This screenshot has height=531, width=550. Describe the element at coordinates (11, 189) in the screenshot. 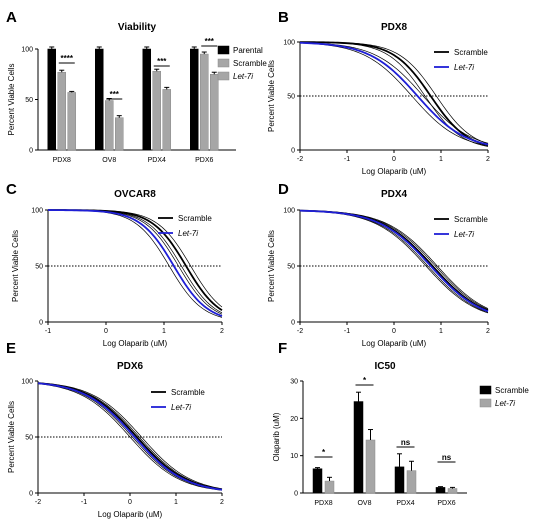

I see `panel-label: C` at that location.